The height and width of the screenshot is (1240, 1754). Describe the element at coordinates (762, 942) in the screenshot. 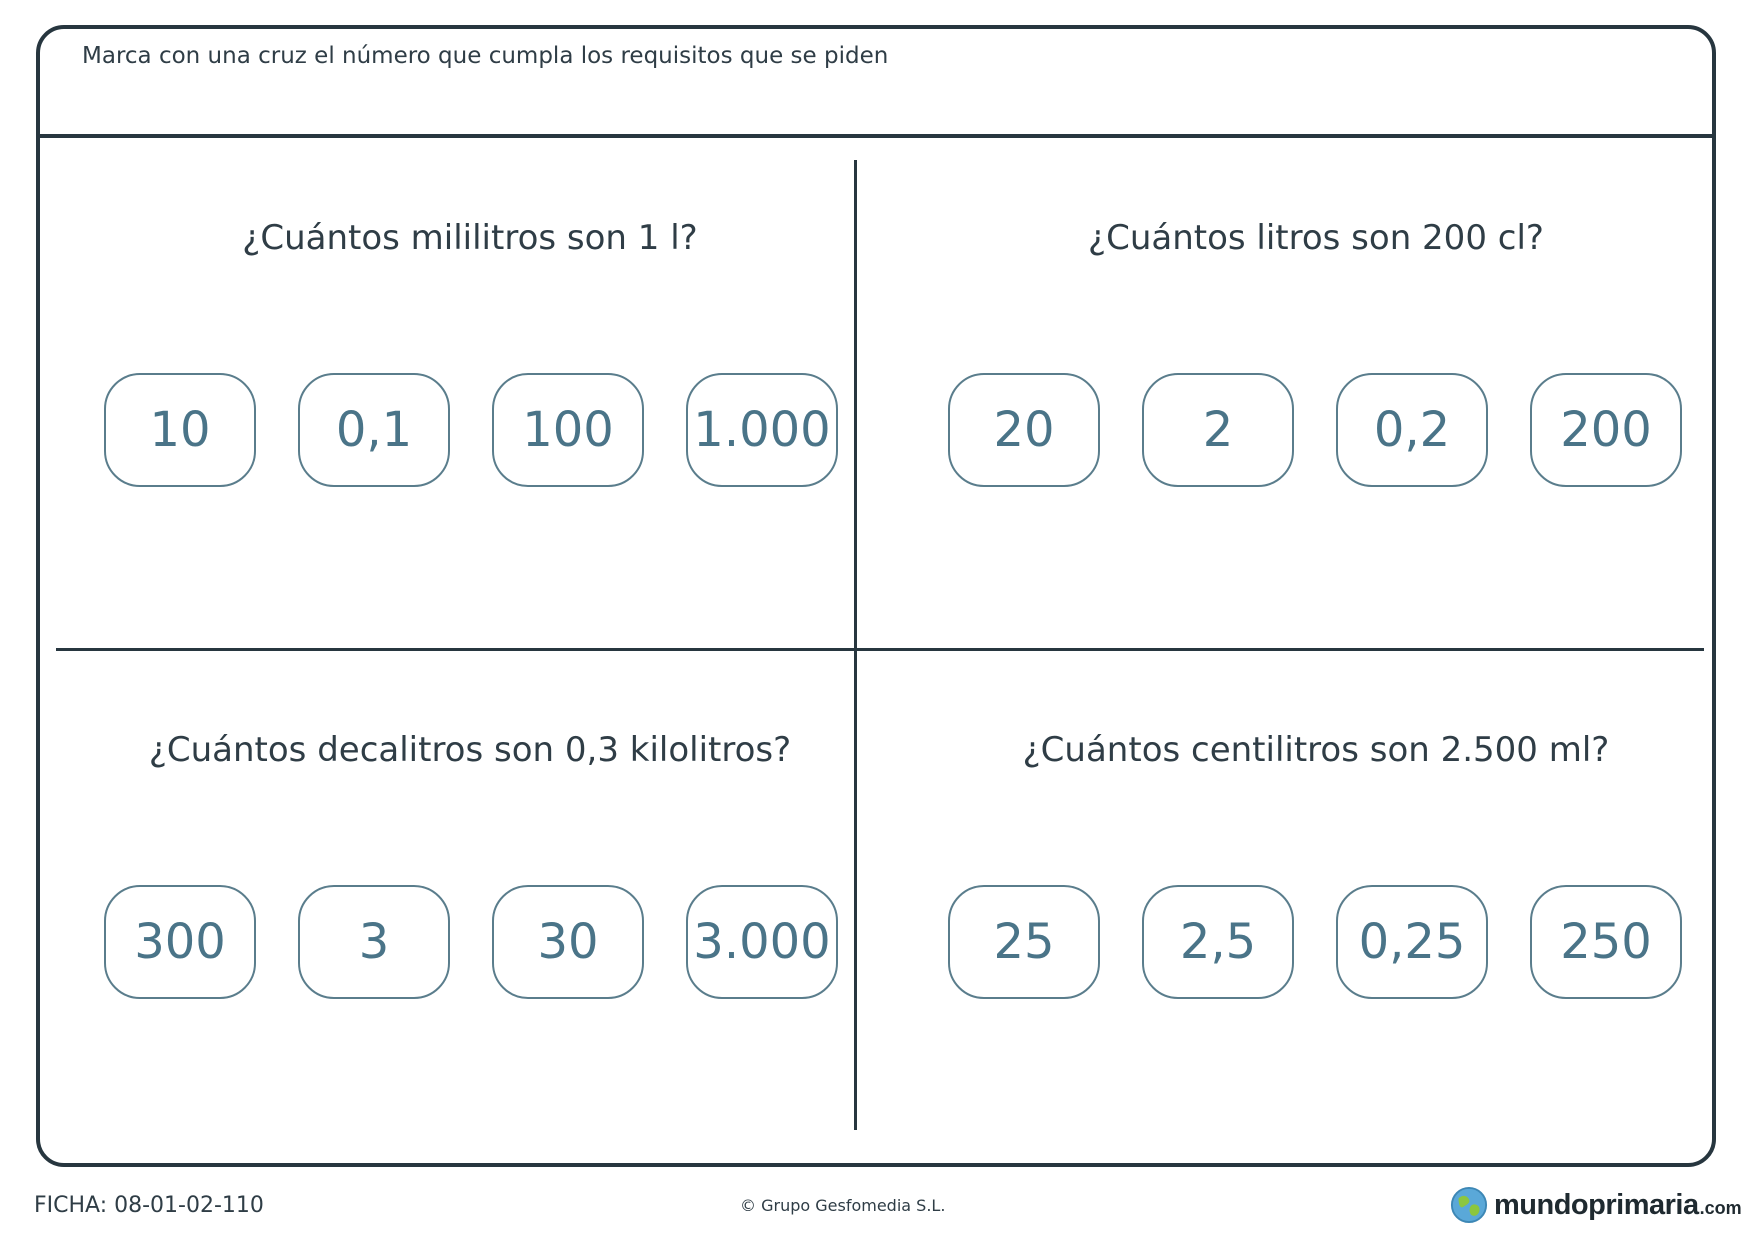

I see `question-3-option-4: 3.000` at that location.